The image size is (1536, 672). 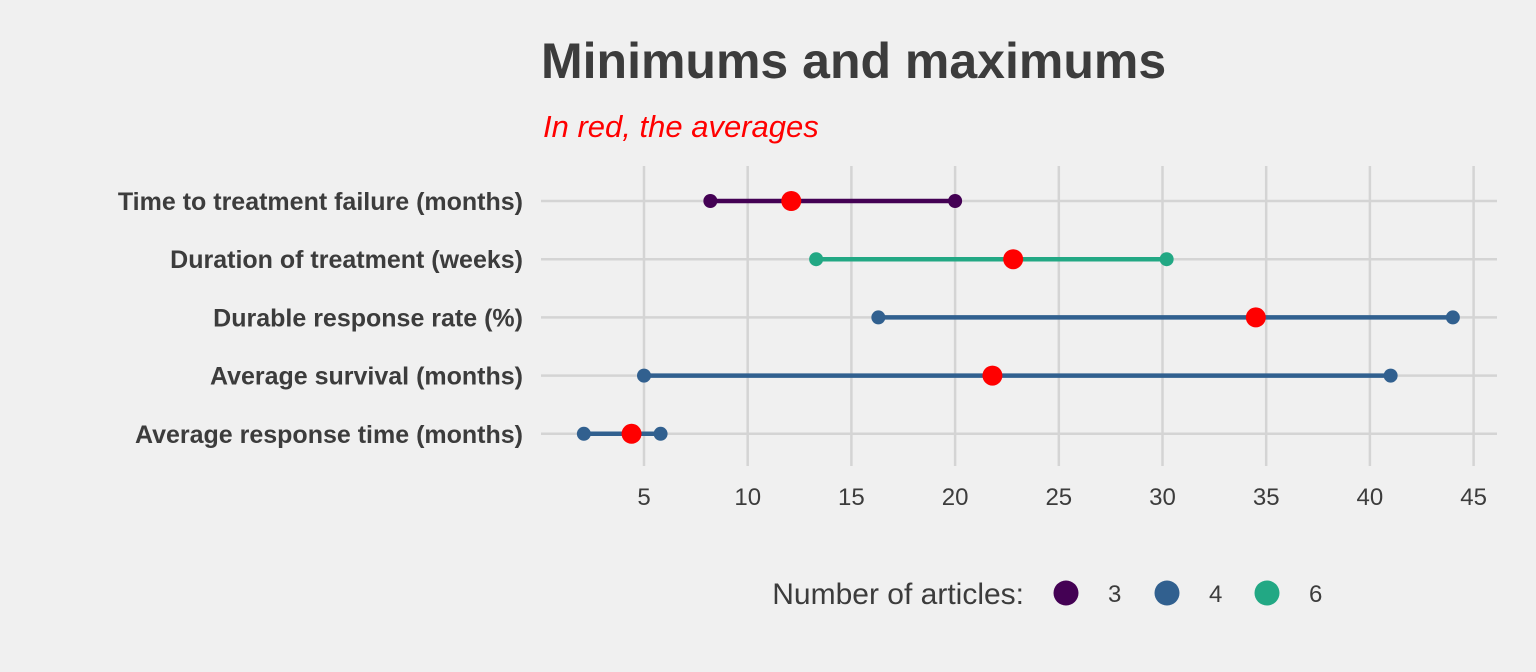 I want to click on chart-title: Minimums and maximums, so click(x=853, y=61).